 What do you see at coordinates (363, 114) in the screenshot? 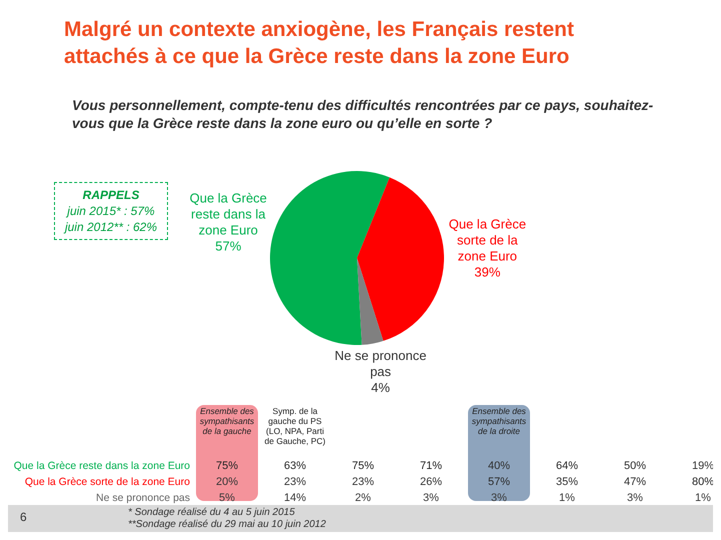
I see `chart-subtitle: Vous personnellement, compte-tenu des difficultés rencontrées par ce pays, souhaitez-vous que la Grèce reste dans la zone euro ou qu’elle en sorte ?` at bounding box center [363, 114].